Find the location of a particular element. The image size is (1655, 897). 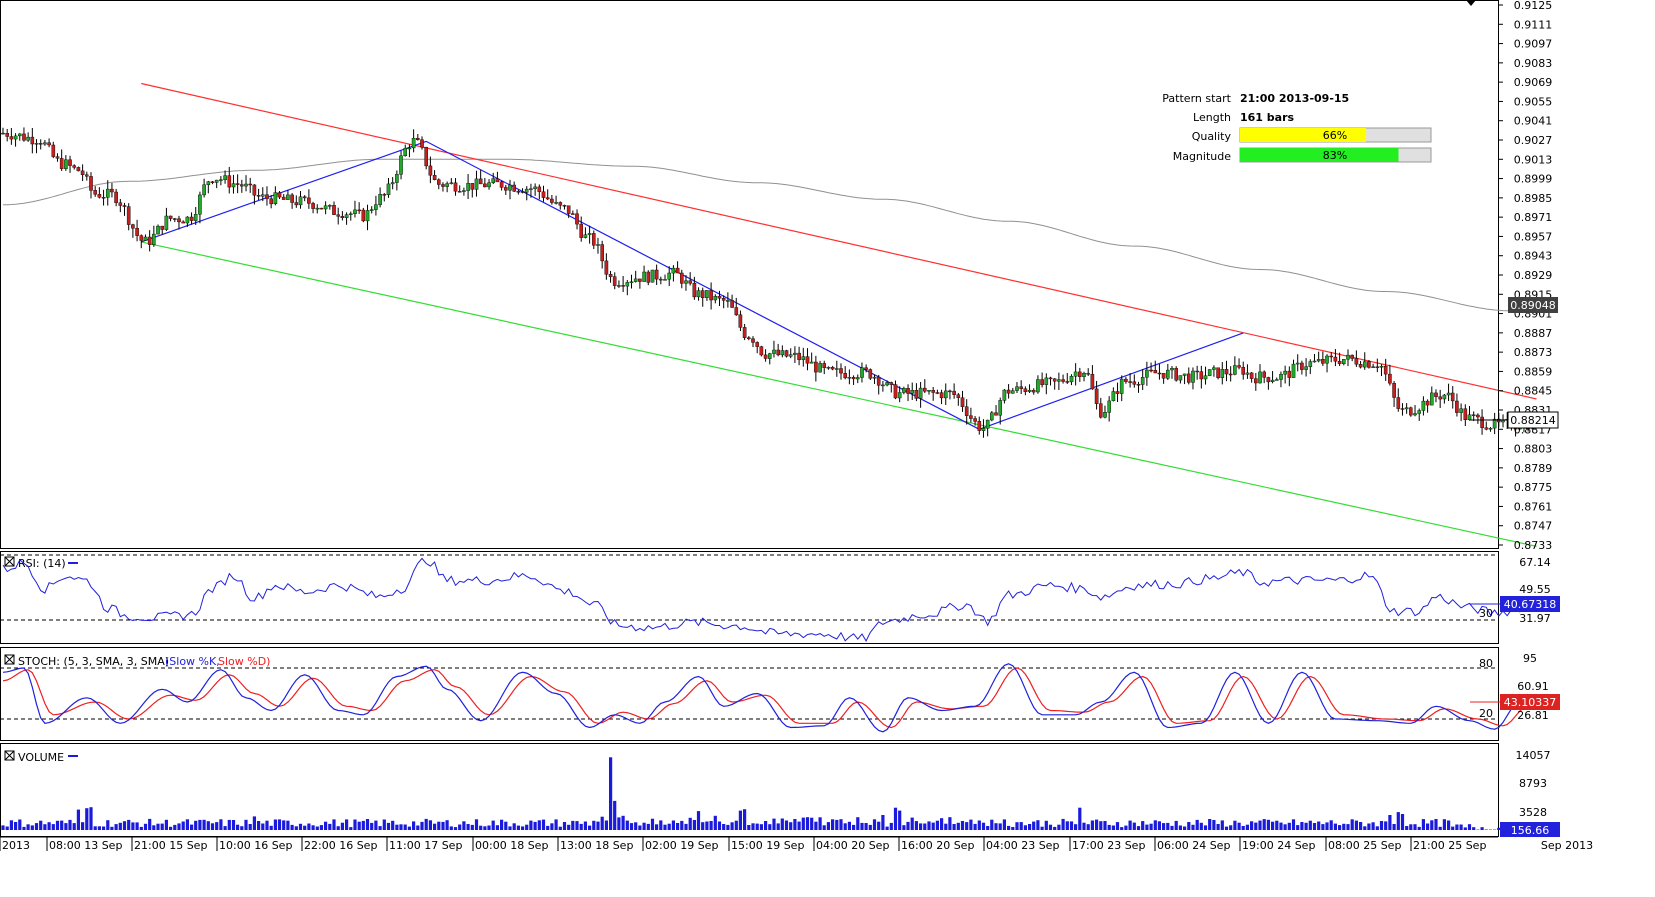

price-tick-label: 0.8733 is located at coordinates (1533, 545).